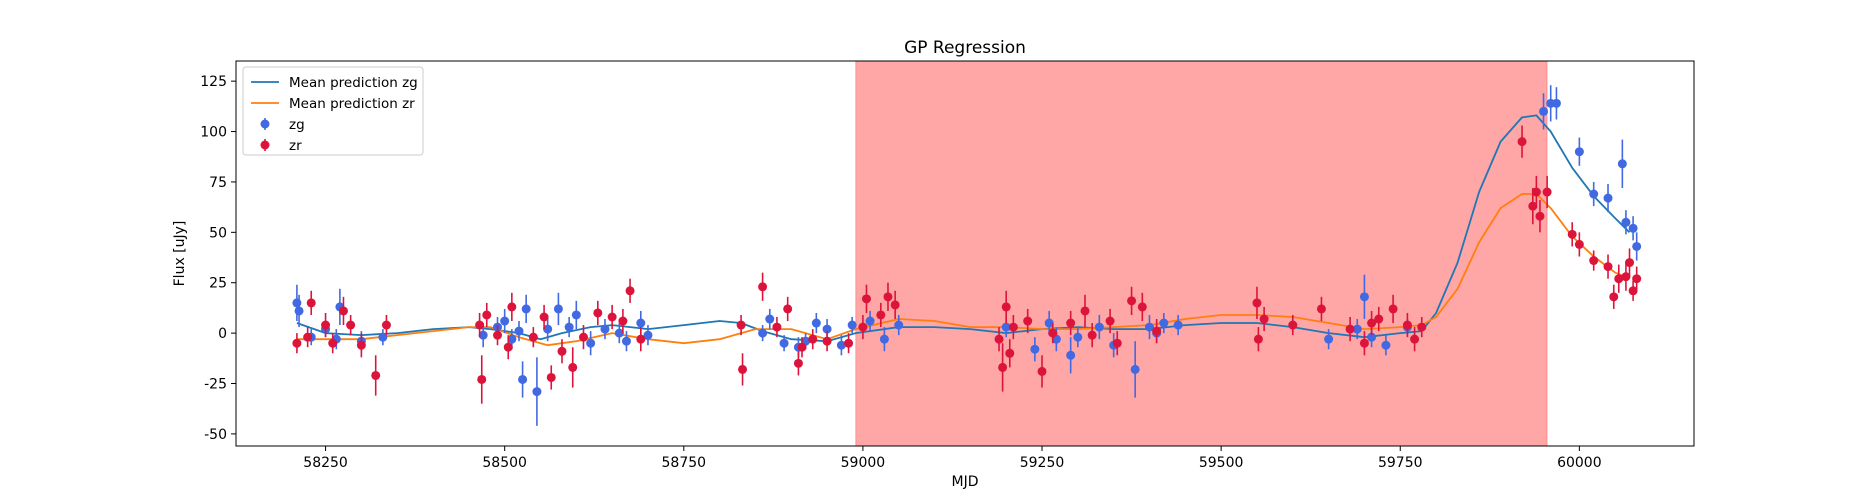  I want to click on y-tick-label: 100, so click(213, 133).